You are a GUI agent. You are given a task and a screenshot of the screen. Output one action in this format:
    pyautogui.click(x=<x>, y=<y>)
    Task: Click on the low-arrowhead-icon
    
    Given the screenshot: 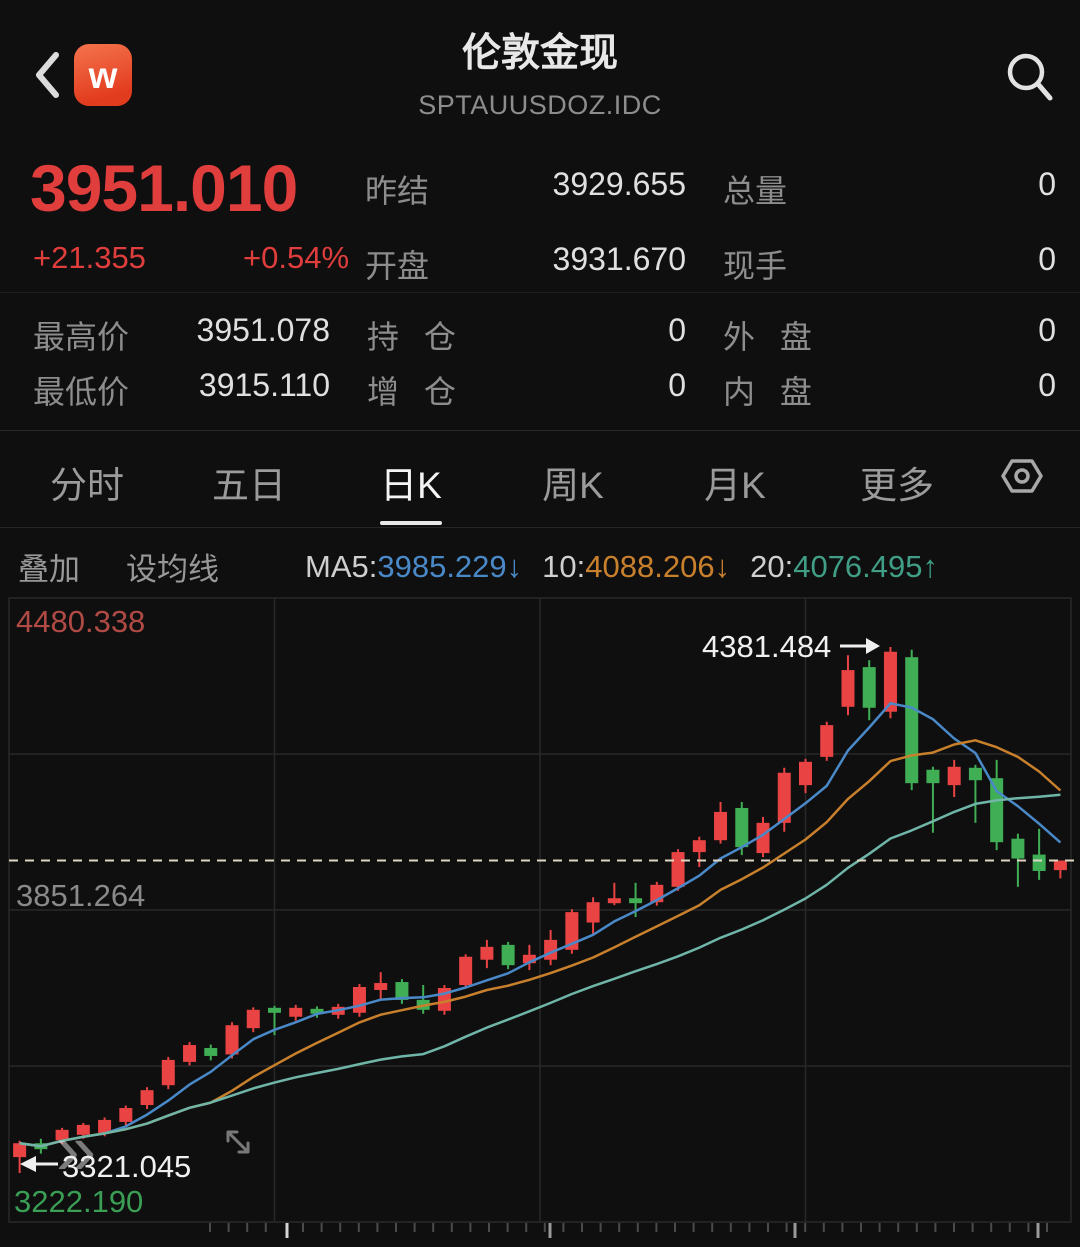 What is the action you would take?
    pyautogui.click(x=28, y=1164)
    